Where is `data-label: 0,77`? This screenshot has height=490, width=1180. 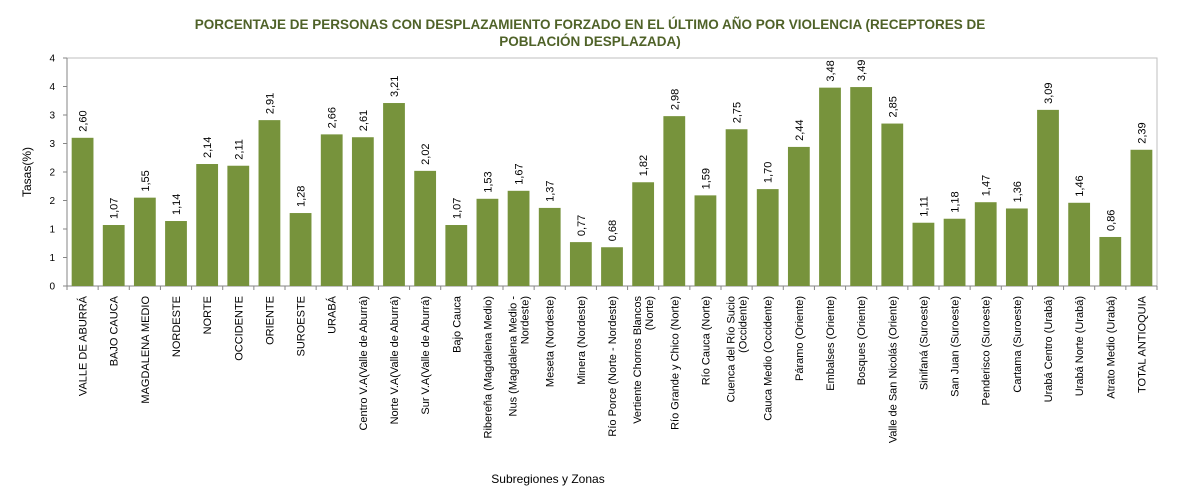 data-label: 0,77 is located at coordinates (582, 225).